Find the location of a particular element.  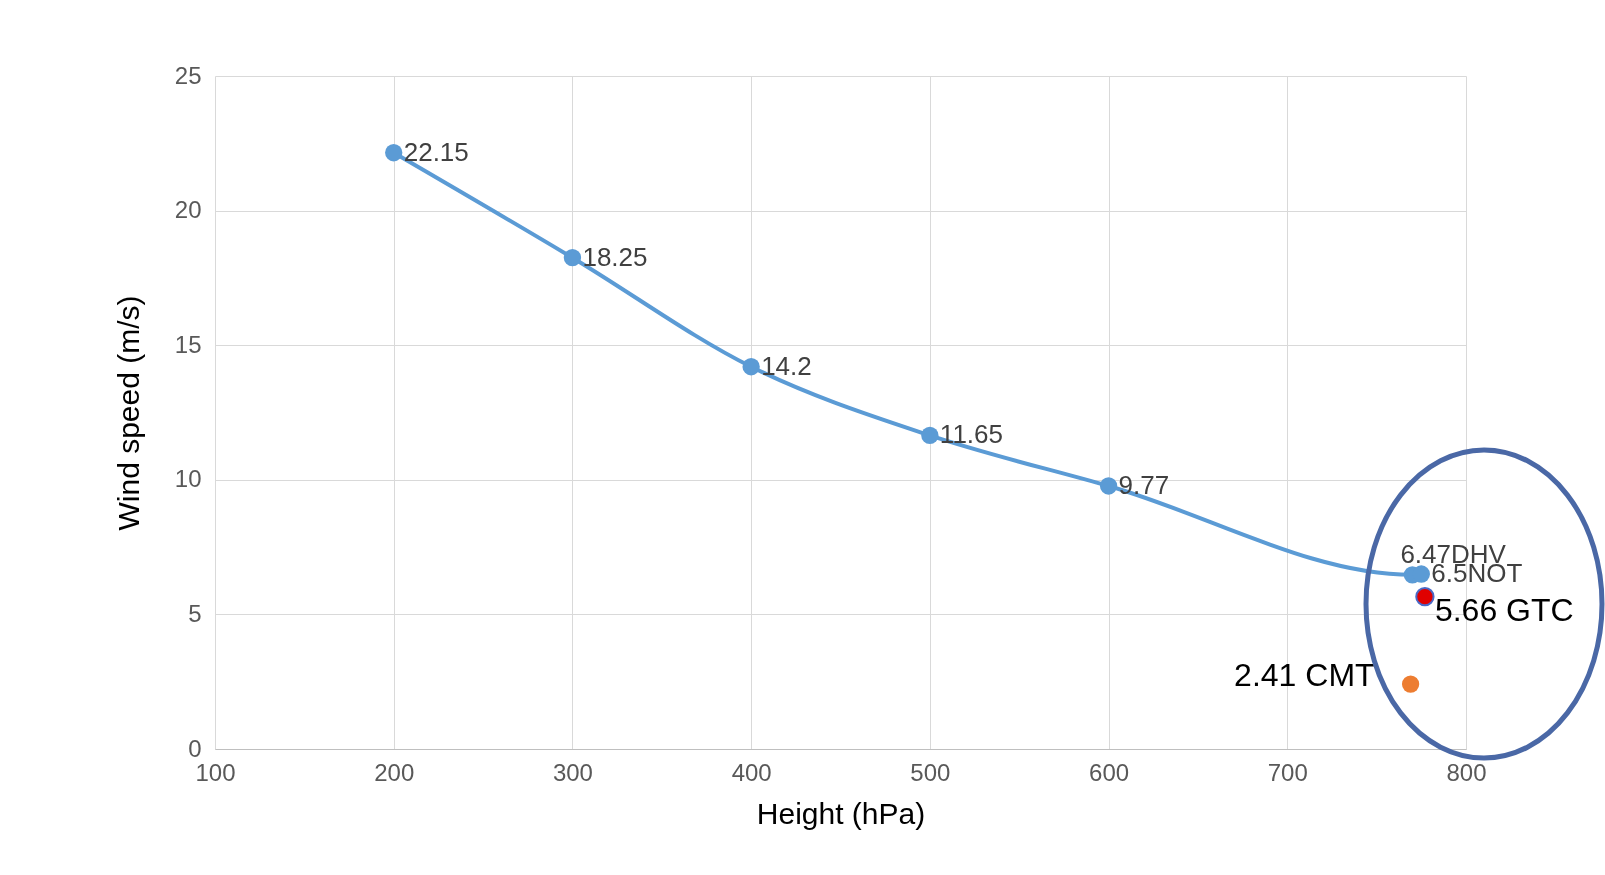

x-tick-label: 200 is located at coordinates (394, 772).